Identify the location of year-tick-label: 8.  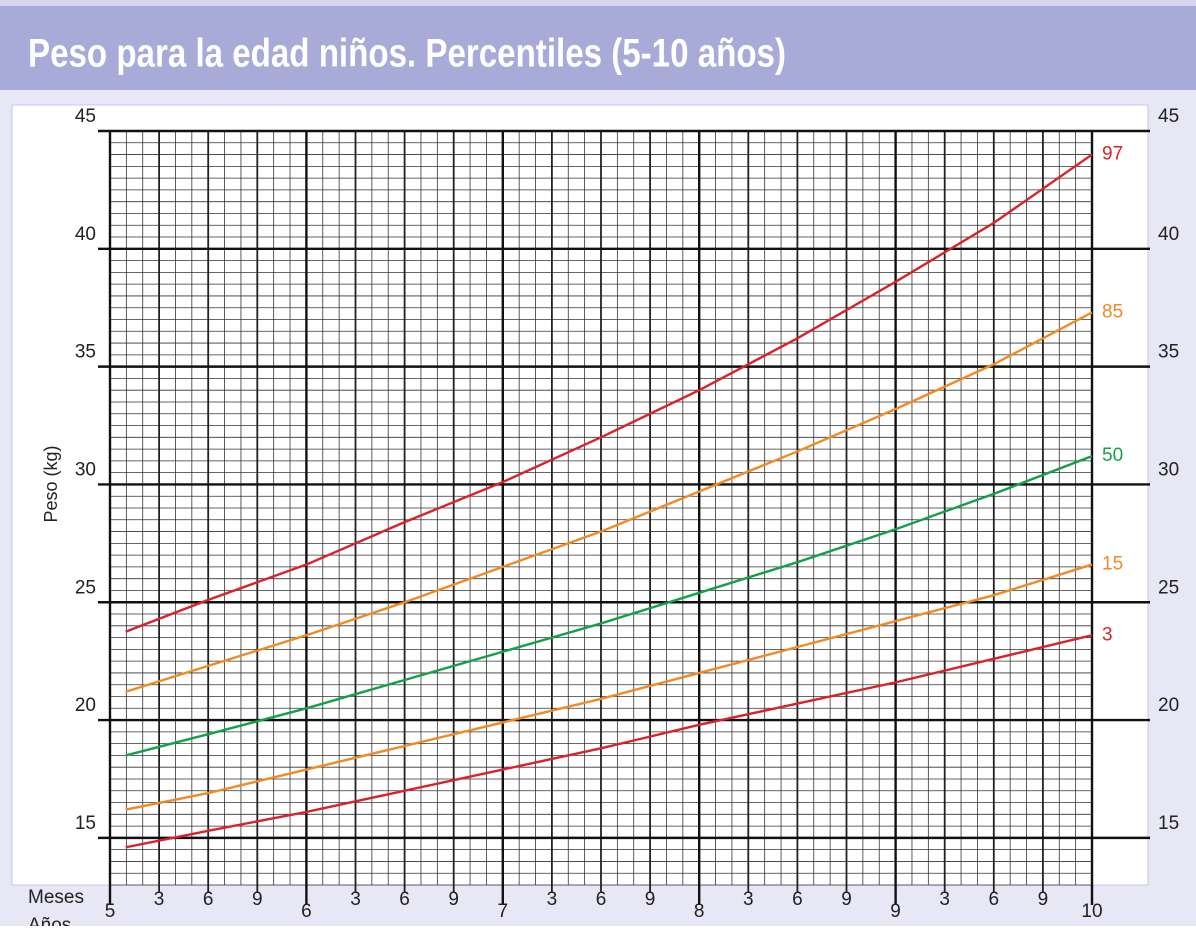
(699, 911).